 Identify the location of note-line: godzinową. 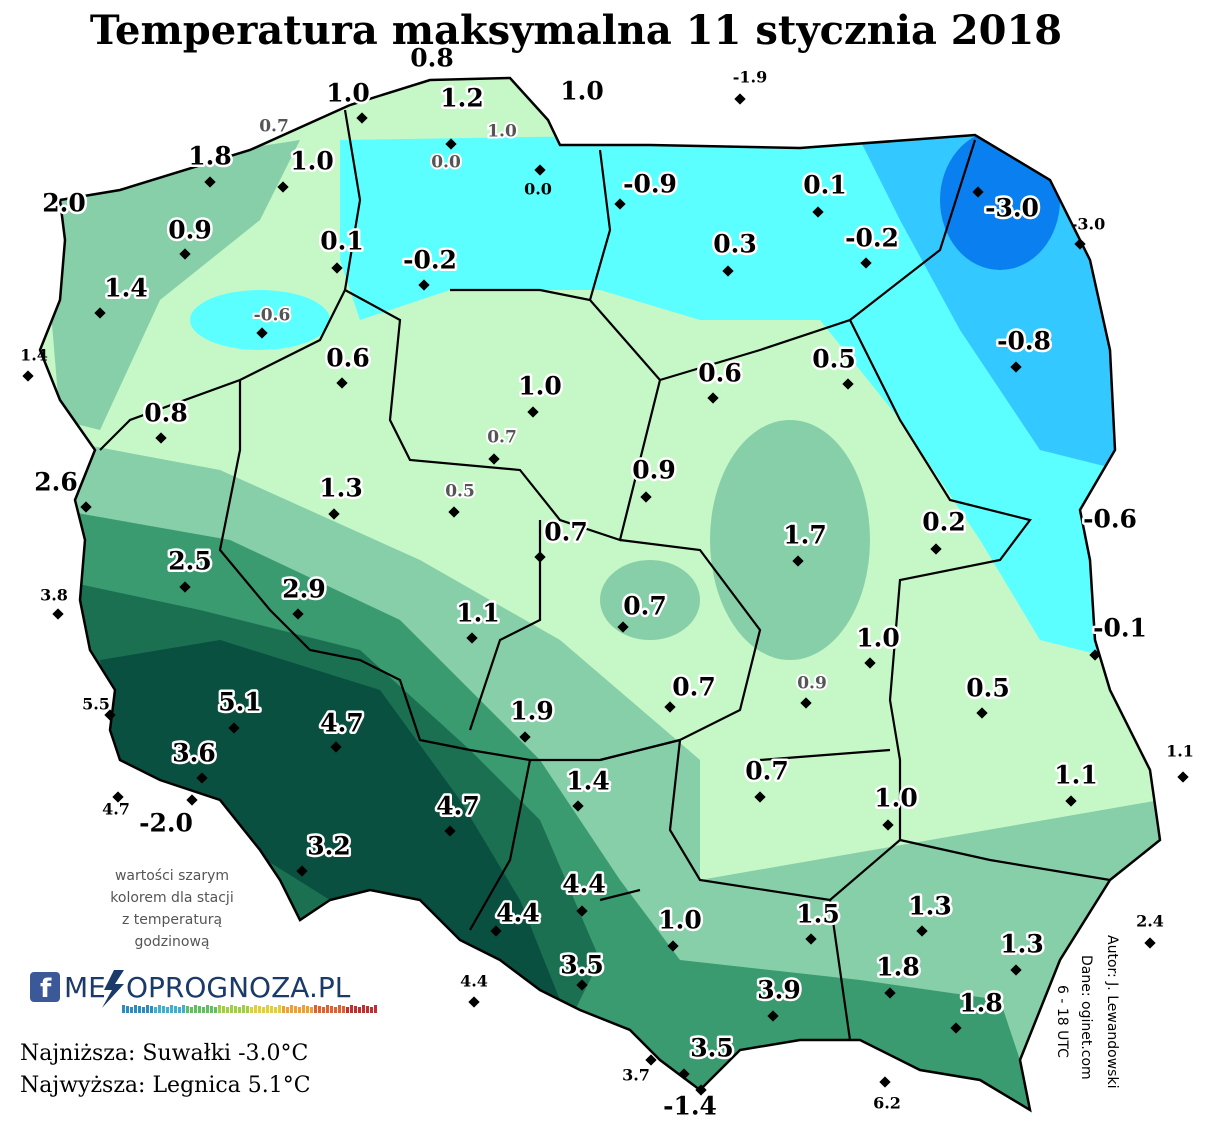
(171, 942).